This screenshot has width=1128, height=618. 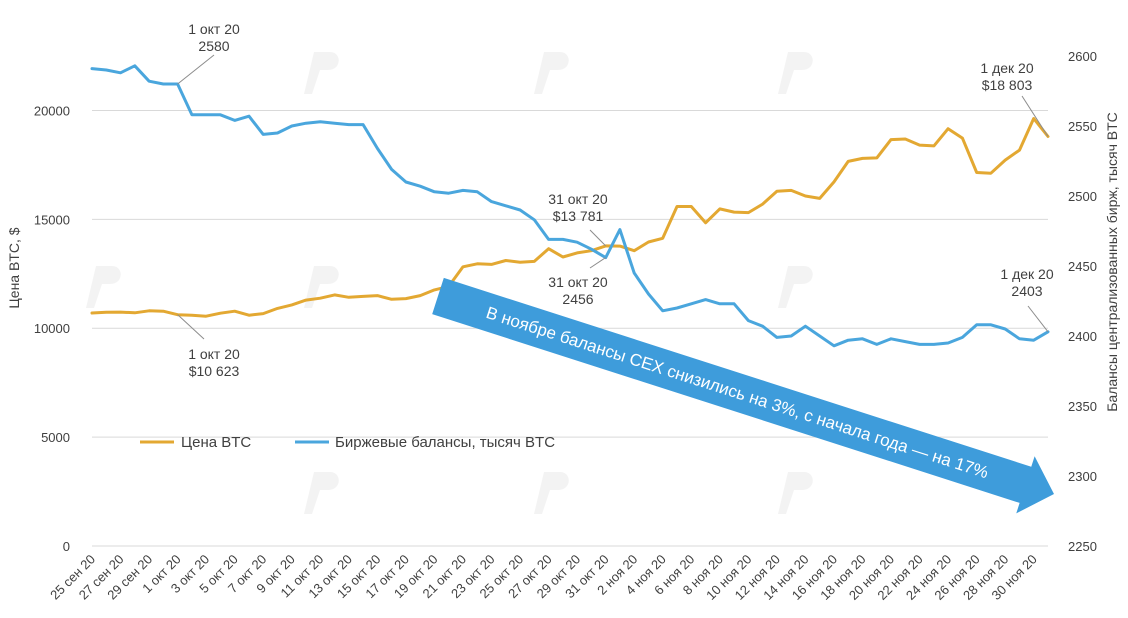 I want to click on y-left-tick-label: 15000, so click(x=52, y=219).